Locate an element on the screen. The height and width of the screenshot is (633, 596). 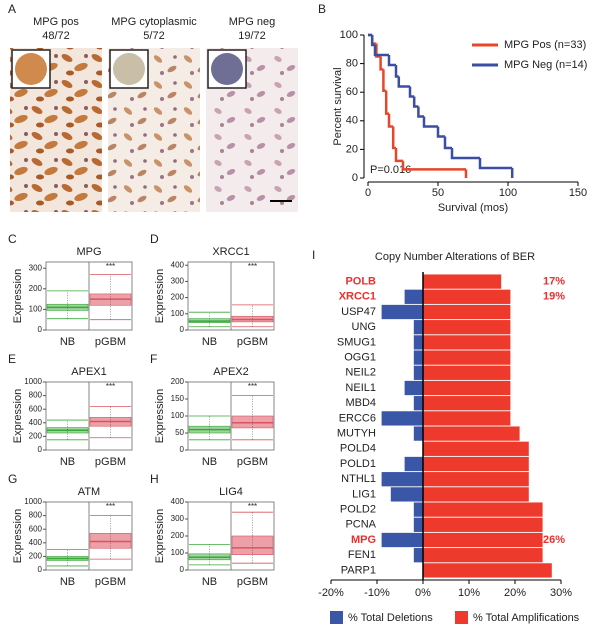
category-label: NEIL2 is located at coordinates (360, 373).